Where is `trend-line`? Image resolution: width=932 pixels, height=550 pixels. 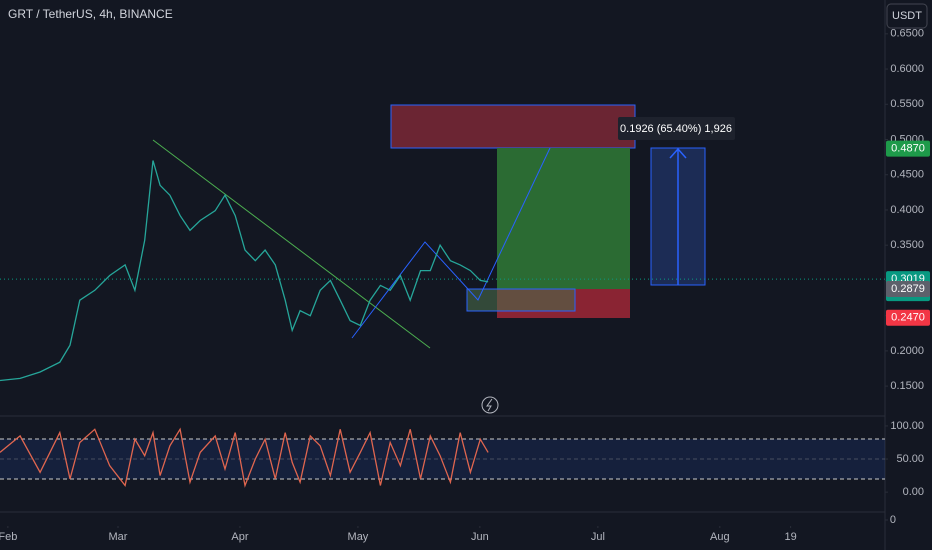 trend-line is located at coordinates (291, 244).